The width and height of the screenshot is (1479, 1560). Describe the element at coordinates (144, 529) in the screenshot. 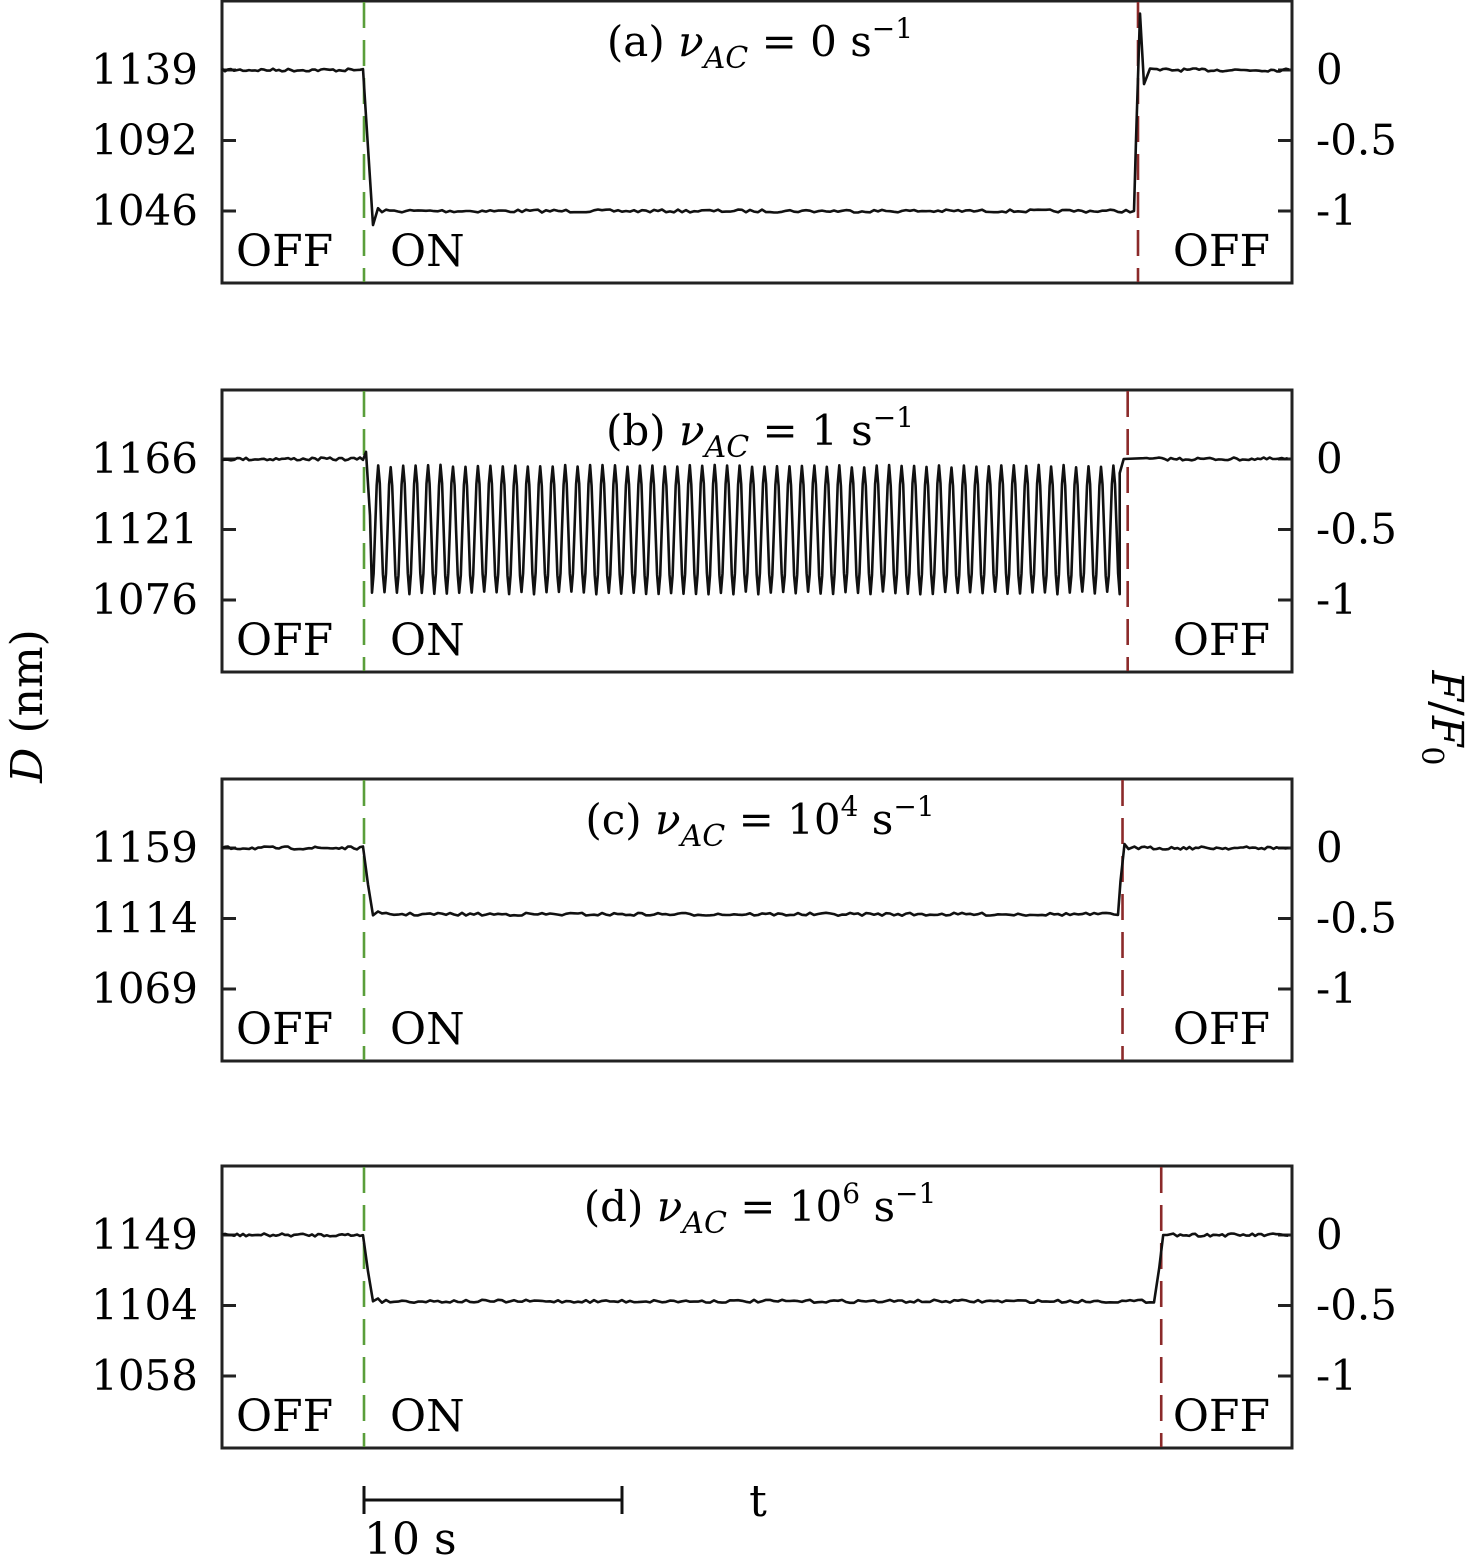

I see `left-tick-label: 1121` at that location.